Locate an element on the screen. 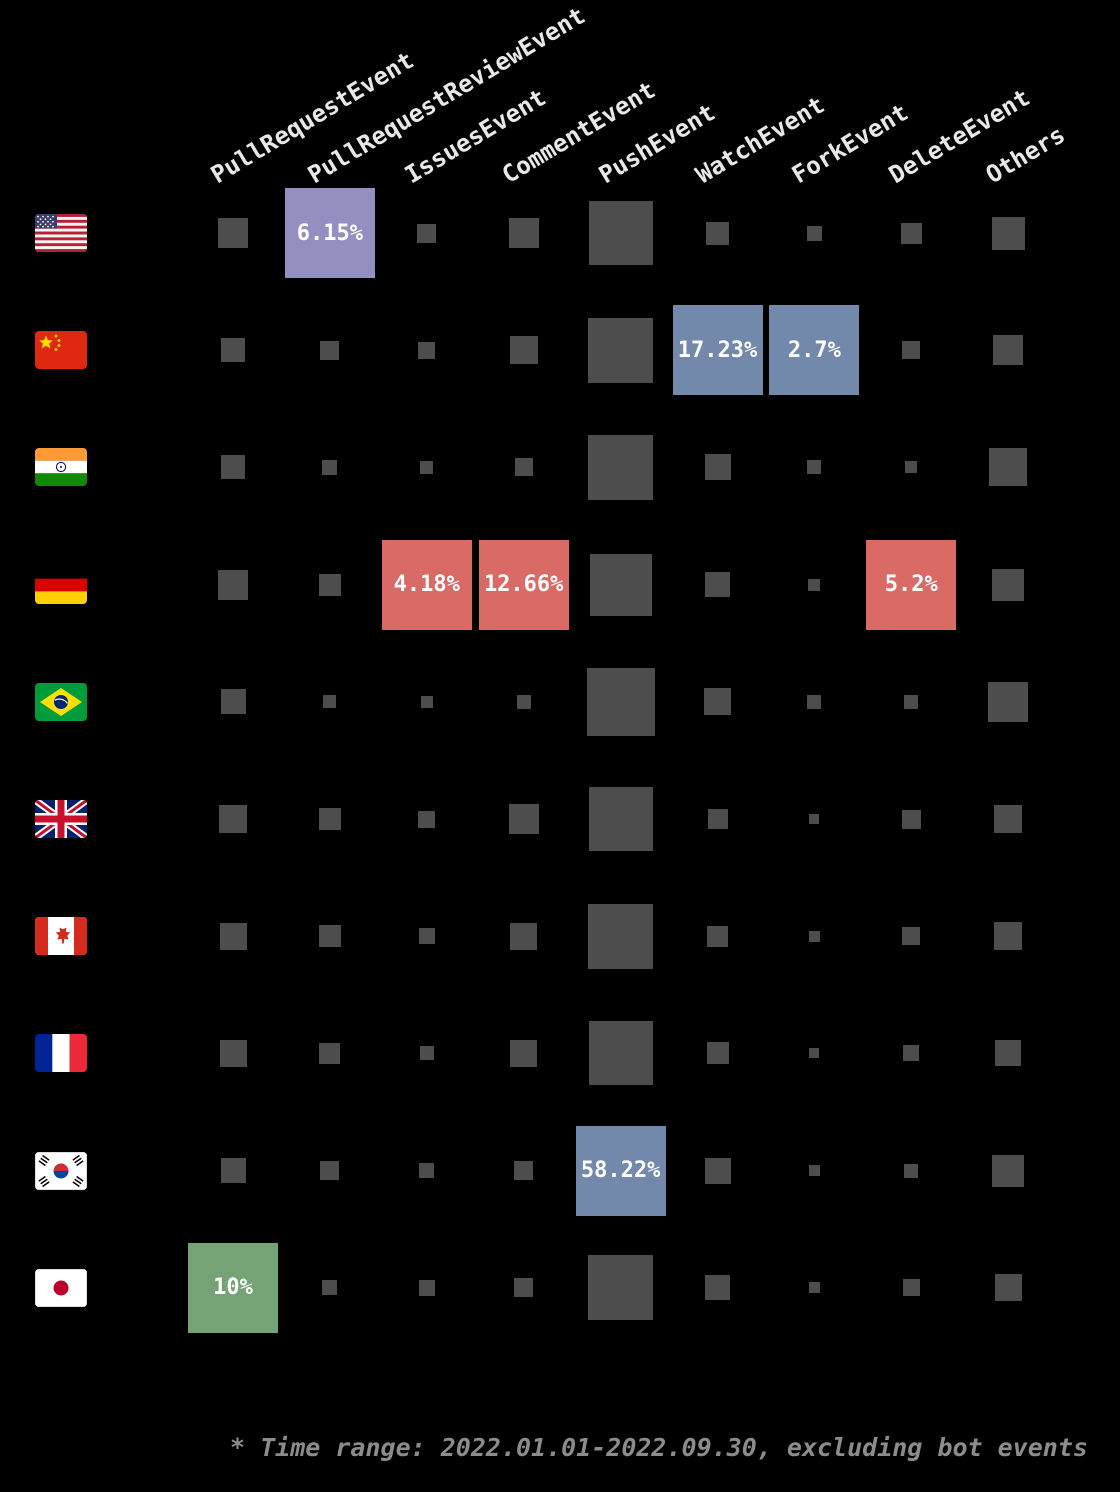  cell-us-Others is located at coordinates (1008, 233).